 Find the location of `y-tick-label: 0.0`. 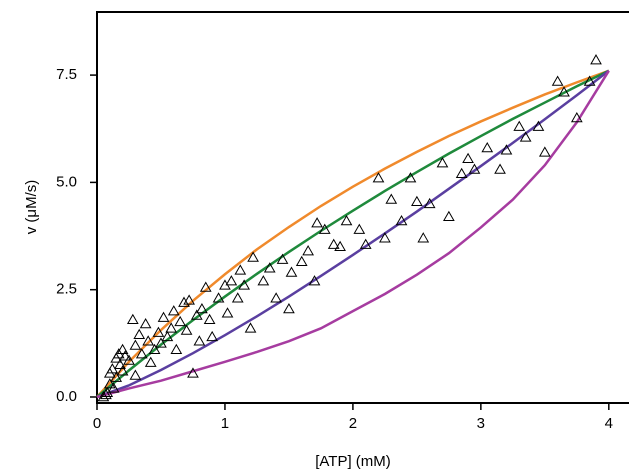

y-tick-label: 0.0 is located at coordinates (66, 396).